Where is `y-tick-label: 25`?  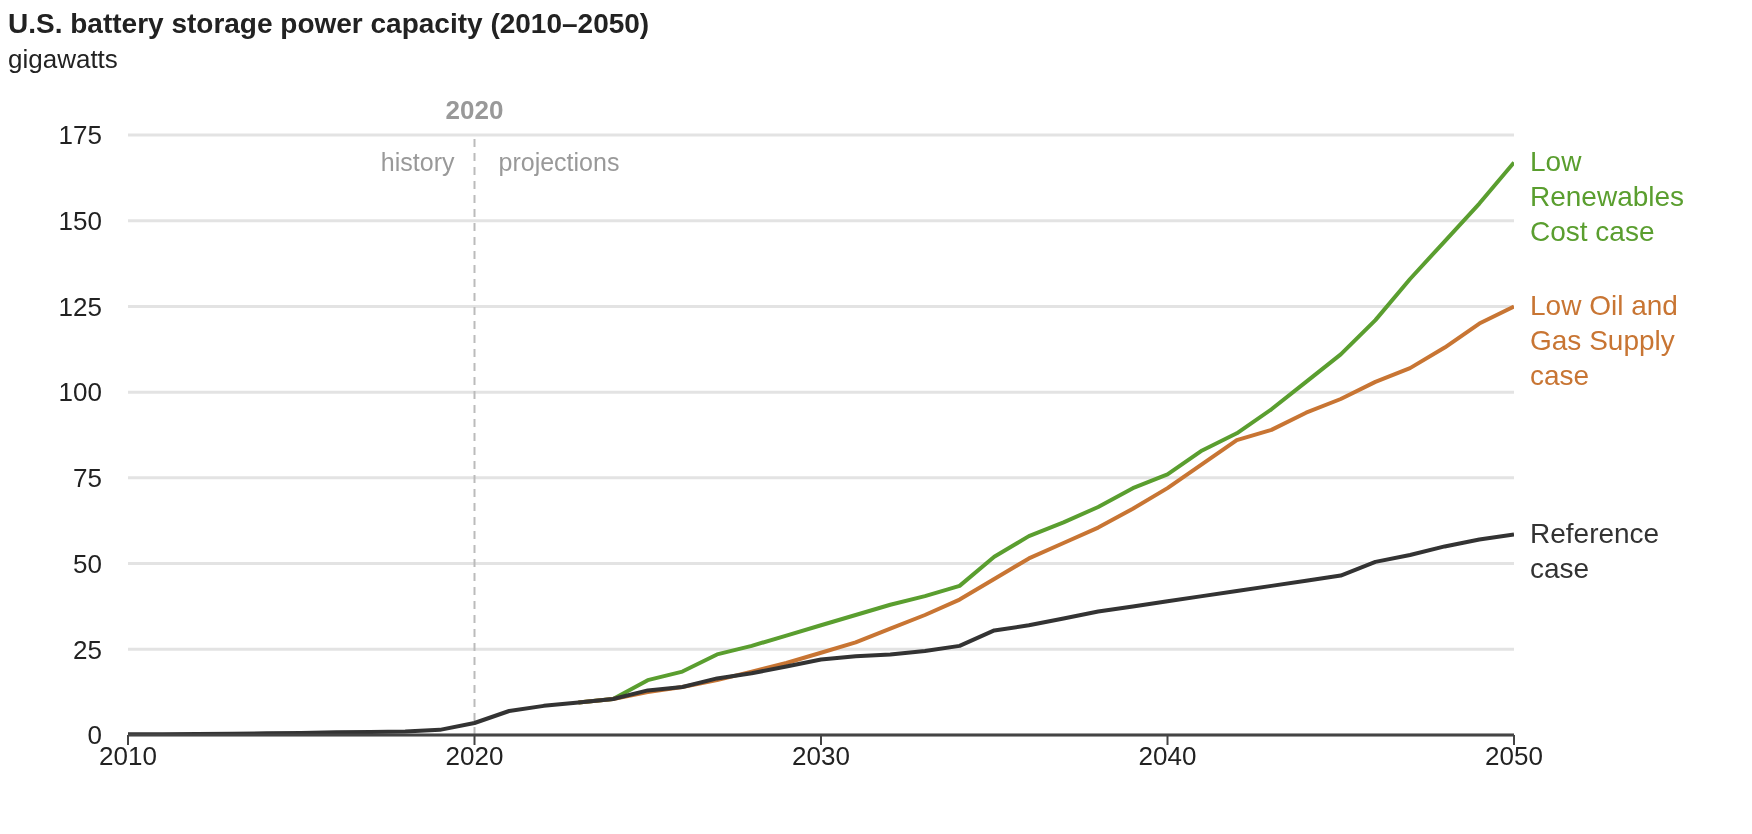
y-tick-label: 25 is located at coordinates (87, 649).